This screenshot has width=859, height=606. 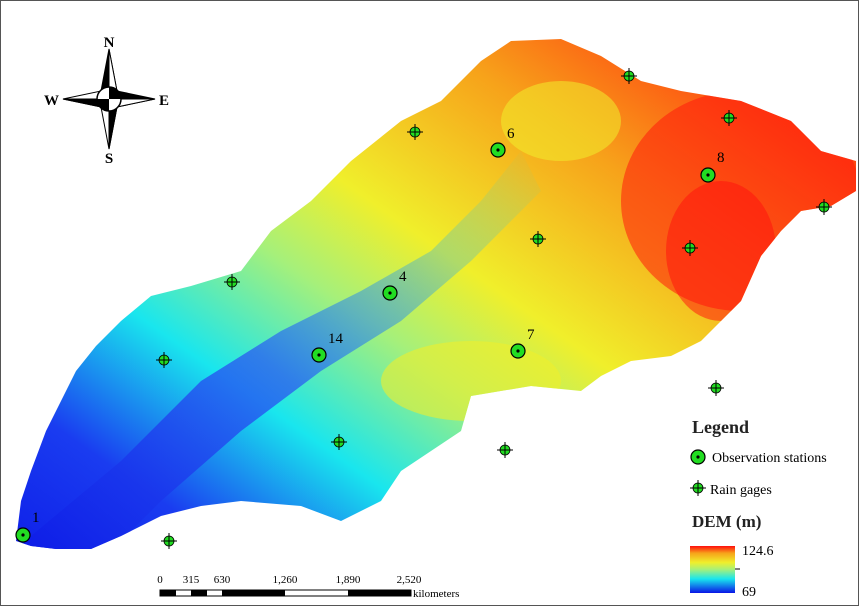 What do you see at coordinates (769, 458) in the screenshot?
I see `legend-observation-label: Observation stations` at bounding box center [769, 458].